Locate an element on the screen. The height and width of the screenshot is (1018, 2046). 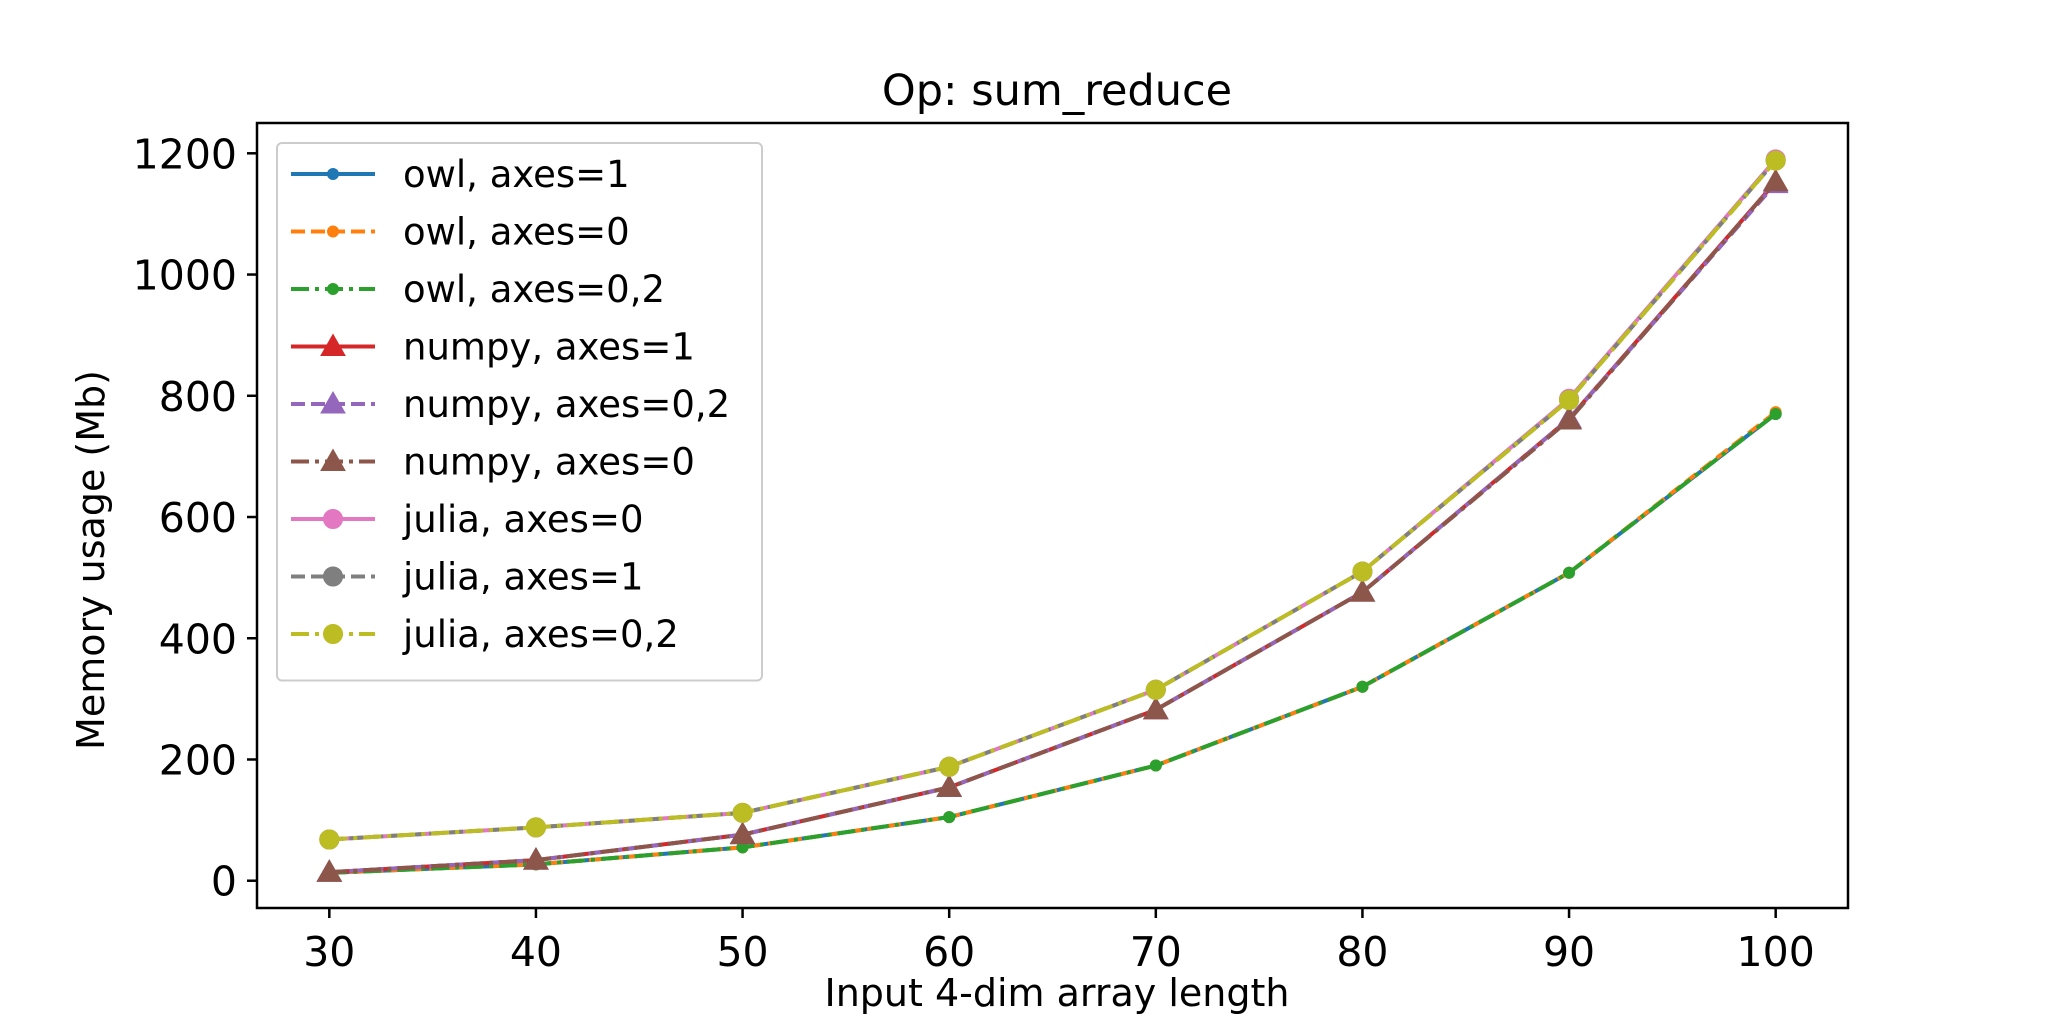
legend-entry: numpy, axes=0 is located at coordinates (493, 462).